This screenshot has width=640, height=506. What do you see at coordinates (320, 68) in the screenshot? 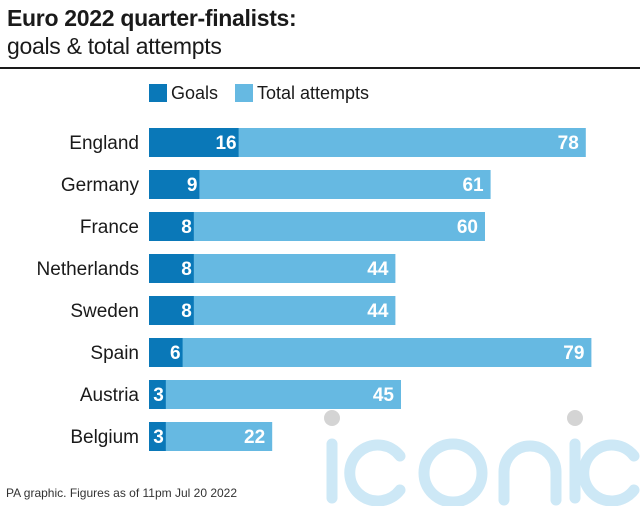
I see `title-divider` at bounding box center [320, 68].